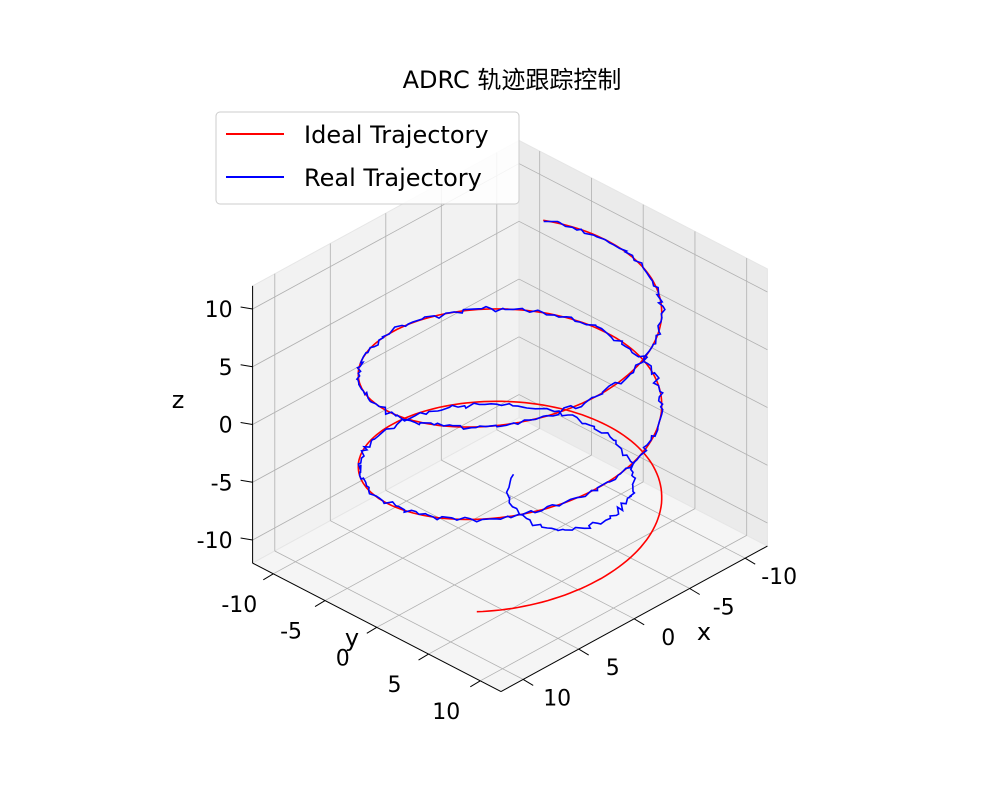  I want to click on z-axis-label: z, so click(178, 400).